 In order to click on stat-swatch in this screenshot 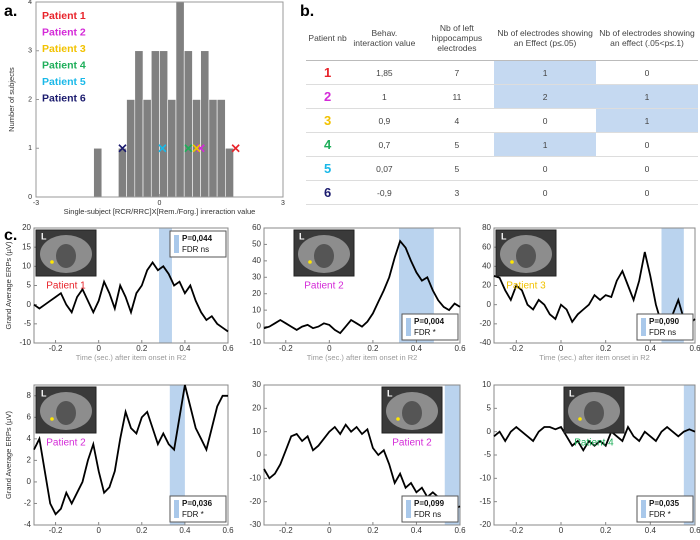, I will do `click(408, 327)`.